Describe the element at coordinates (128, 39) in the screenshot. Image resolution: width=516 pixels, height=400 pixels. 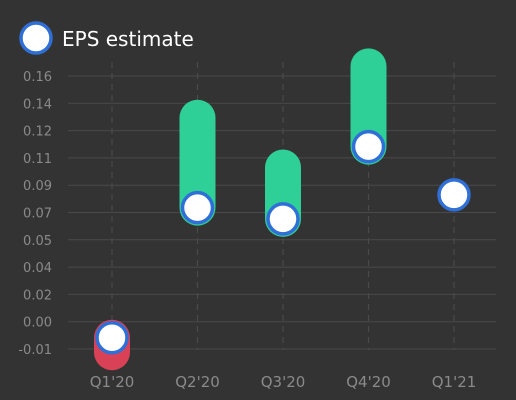
I see `legend-label: EPS estimate` at that location.